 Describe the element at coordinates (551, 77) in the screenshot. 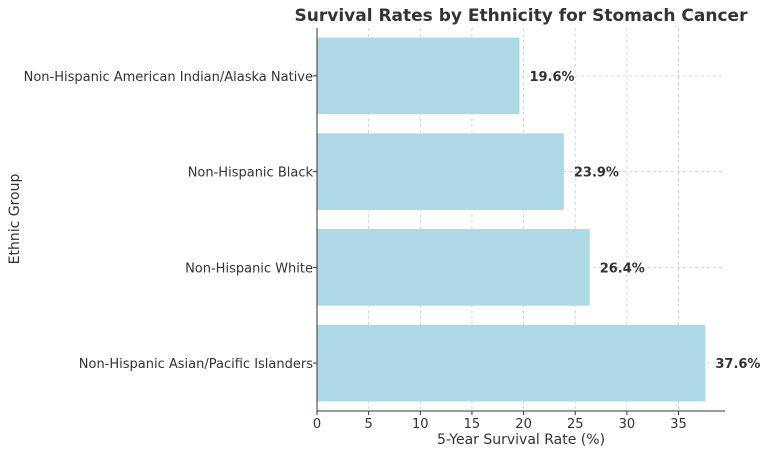

I see `data-label: 19.6%` at that location.